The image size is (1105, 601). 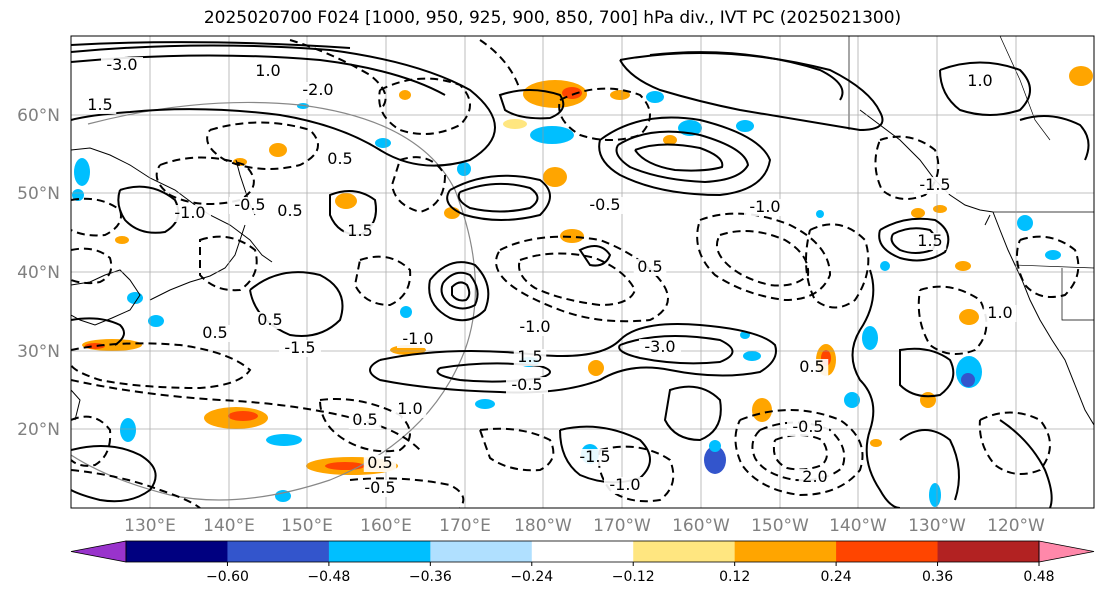 I want to click on colorbar-tick-label: −0.36, so click(x=430, y=577).